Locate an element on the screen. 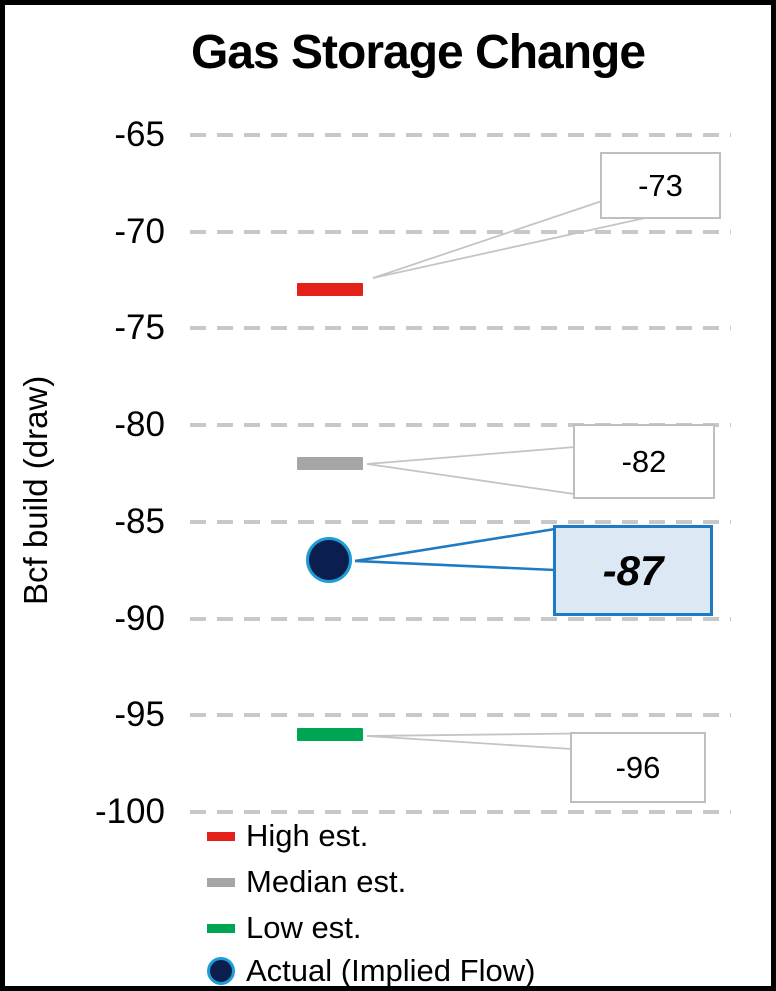 The height and width of the screenshot is (991, 776). y-tick-label: -65 is located at coordinates (139, 134).